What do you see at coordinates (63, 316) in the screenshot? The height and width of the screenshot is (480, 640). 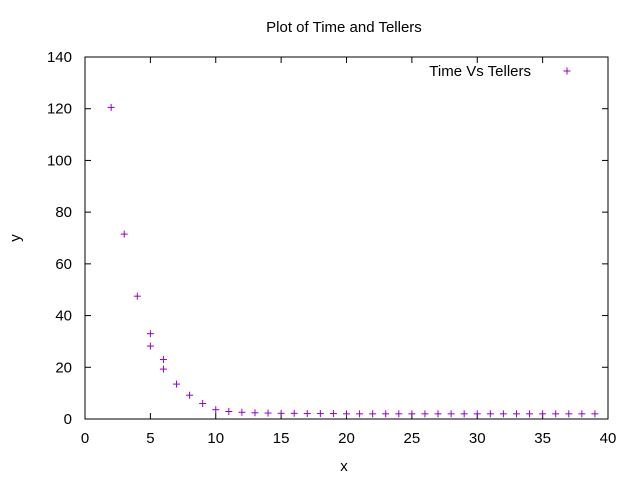 I see `y-tick-label: 40` at bounding box center [63, 316].